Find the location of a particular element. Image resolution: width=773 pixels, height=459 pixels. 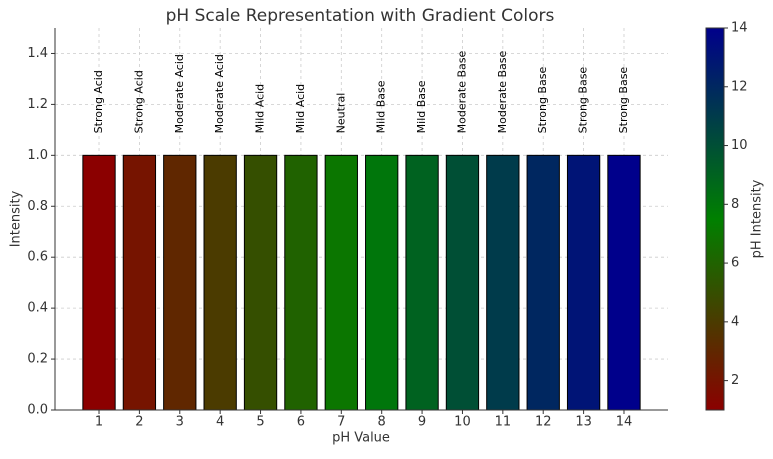

y-tick-label: 1.0 is located at coordinates (37, 155).